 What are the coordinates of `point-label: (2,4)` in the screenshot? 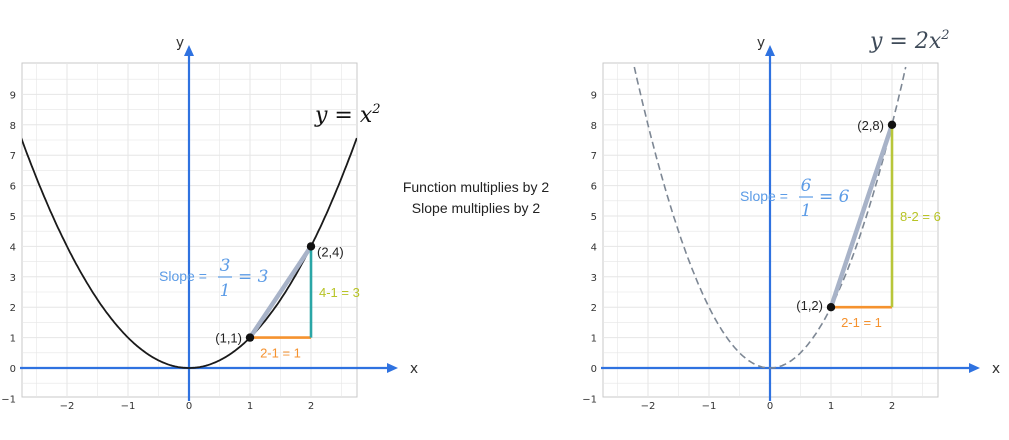 It's located at (330, 251).